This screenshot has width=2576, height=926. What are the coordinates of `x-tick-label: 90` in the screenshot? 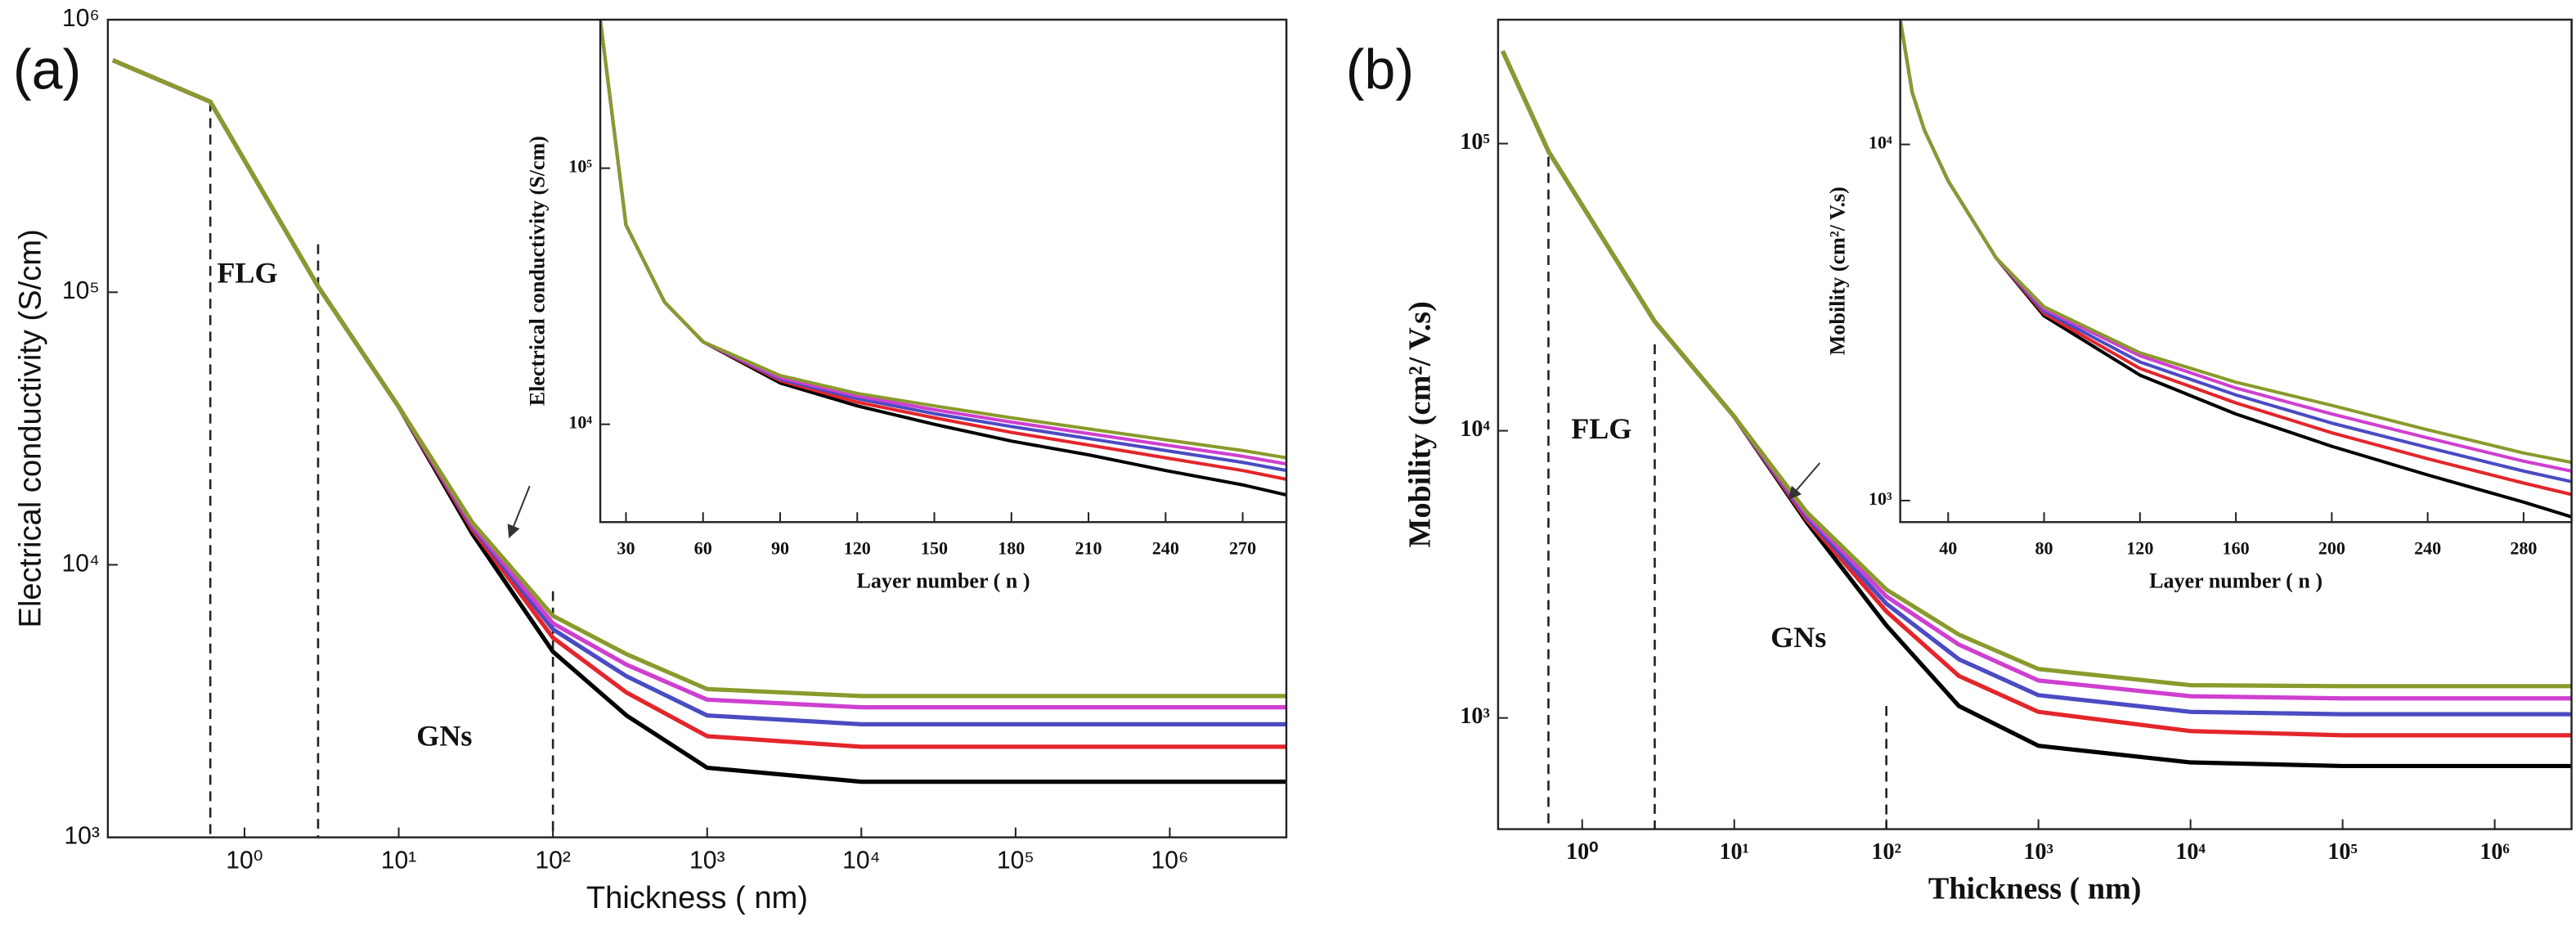 It's located at (780, 548).